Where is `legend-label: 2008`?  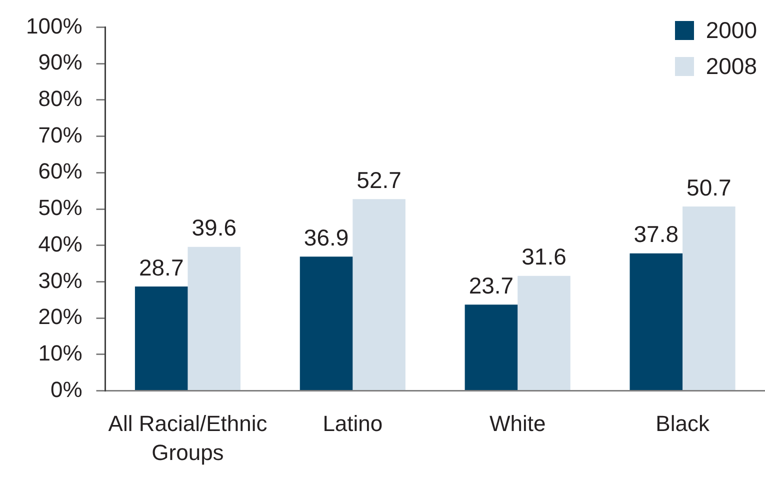
legend-label: 2008 is located at coordinates (731, 66).